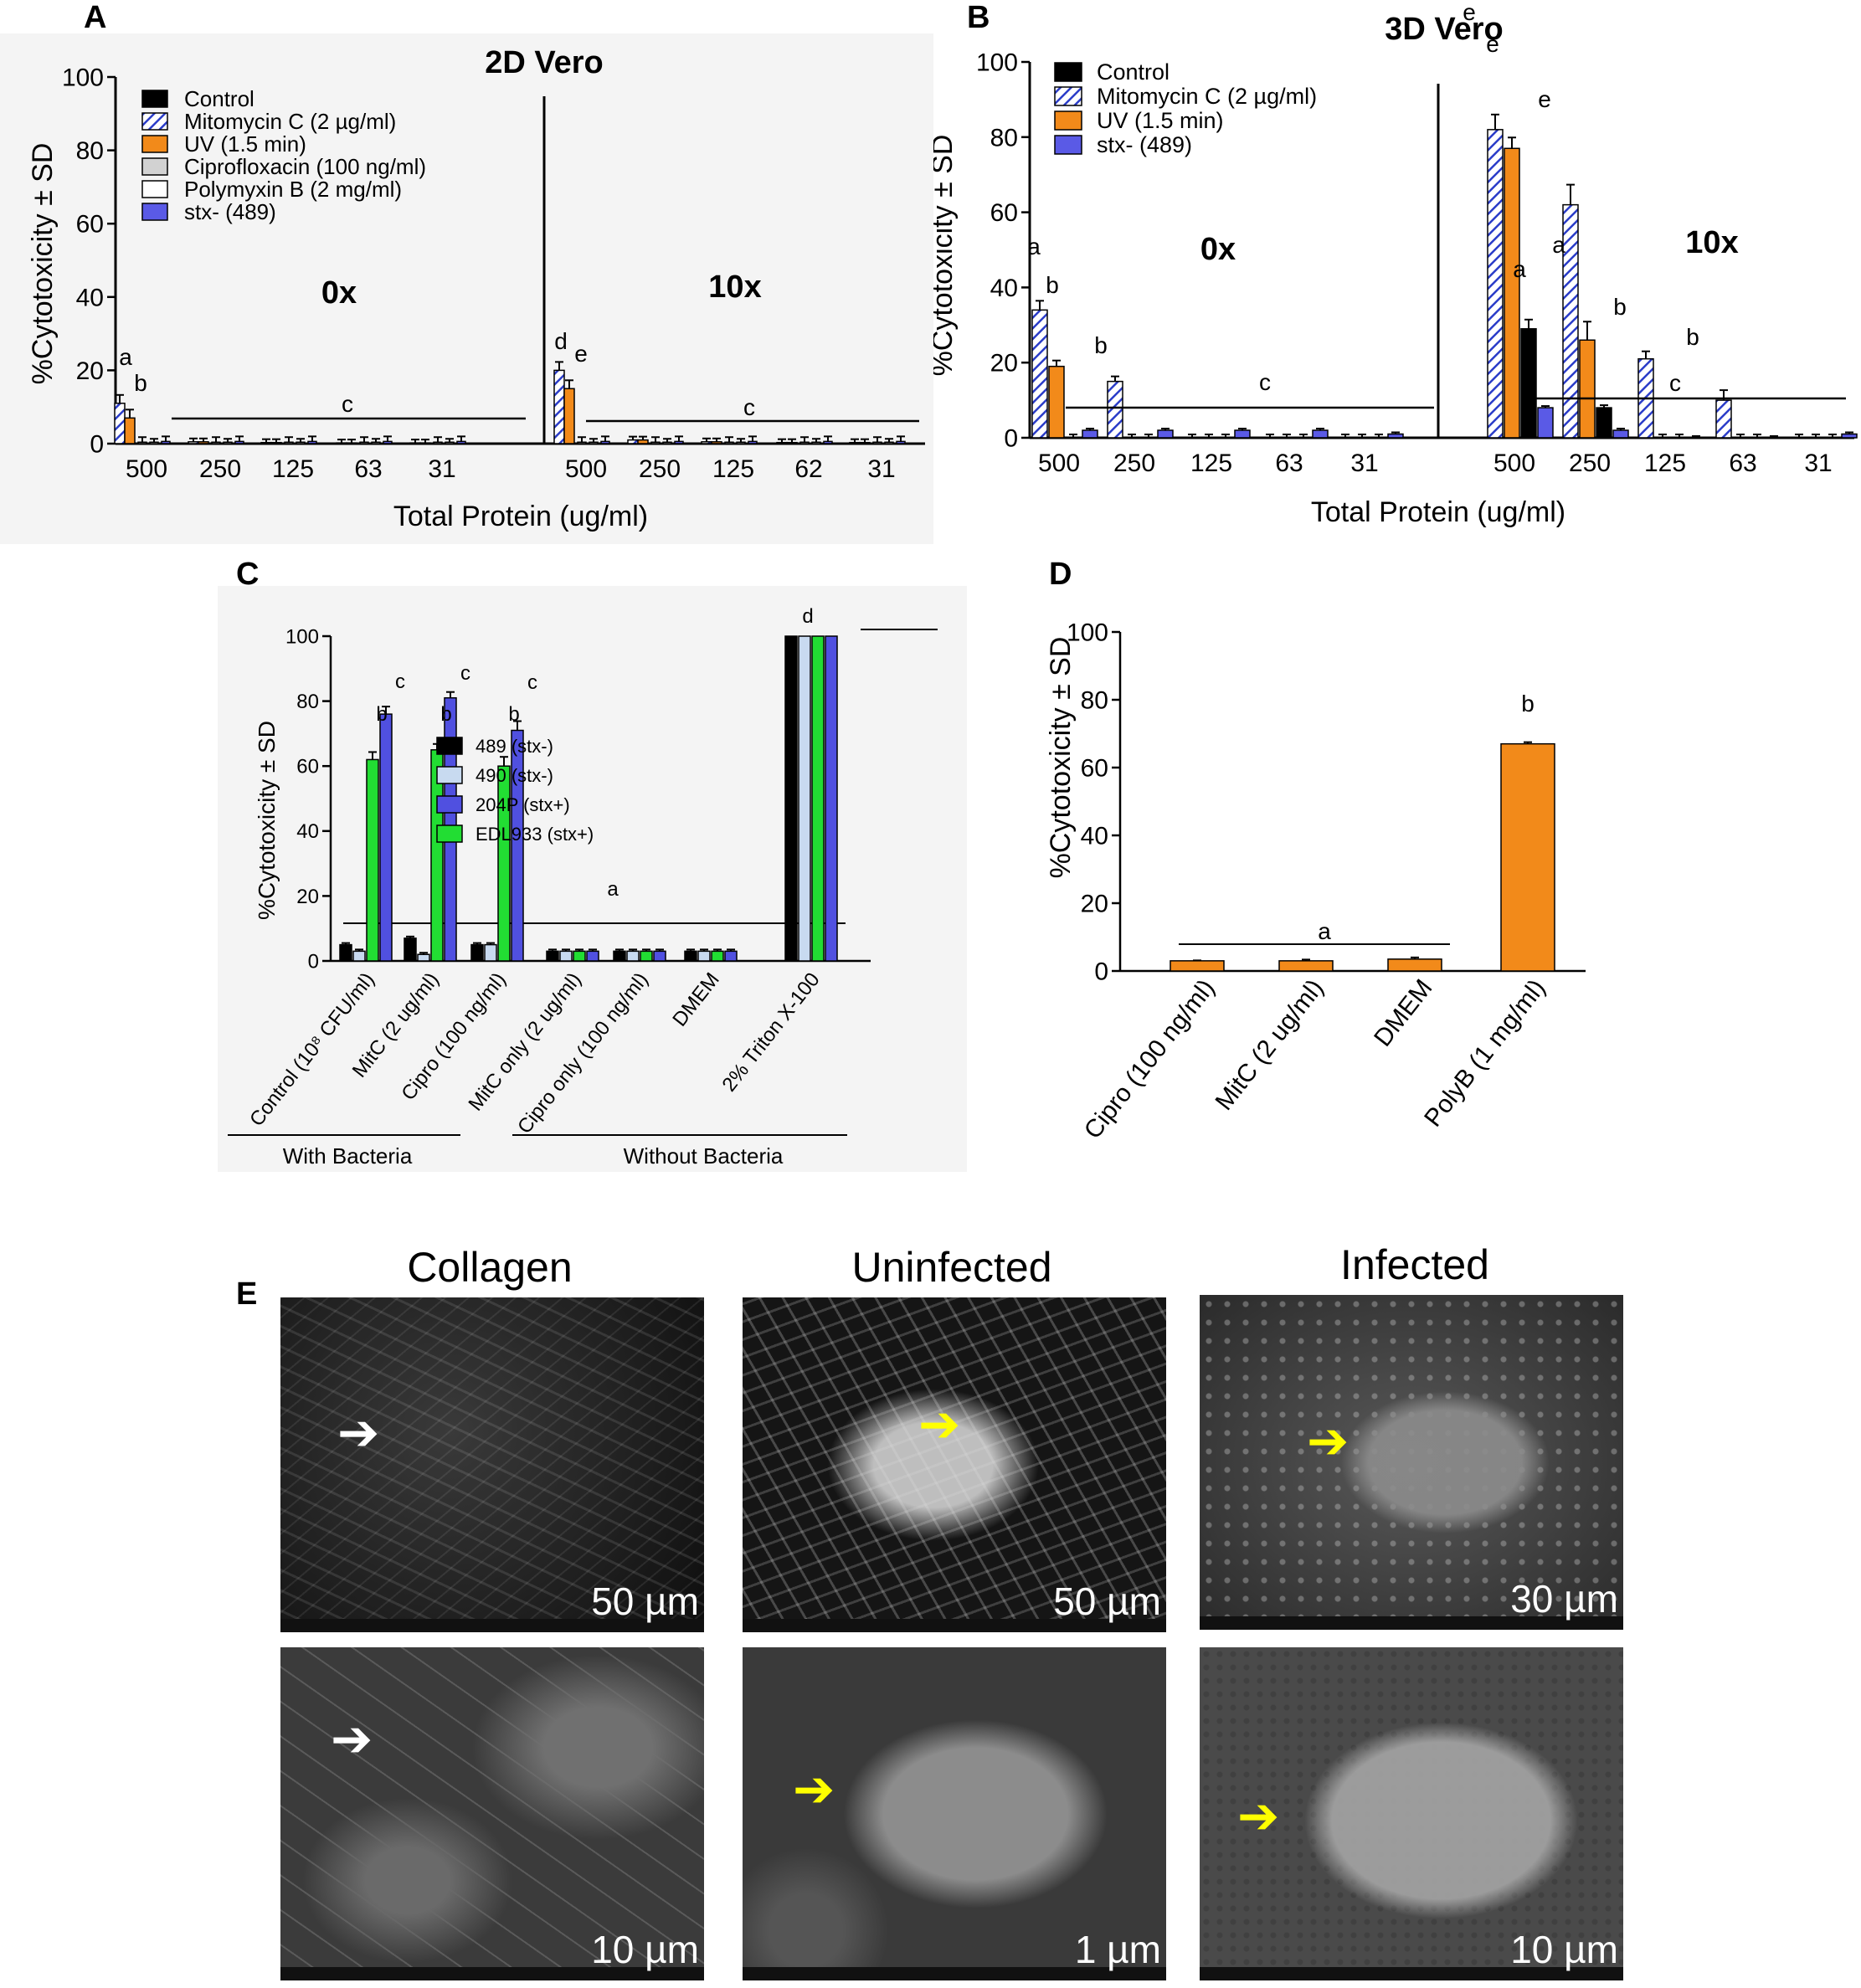 Image resolution: width=1861 pixels, height=1988 pixels. Describe the element at coordinates (307, 831) in the screenshot. I see `chart-c-ytick-label: 40` at that location.